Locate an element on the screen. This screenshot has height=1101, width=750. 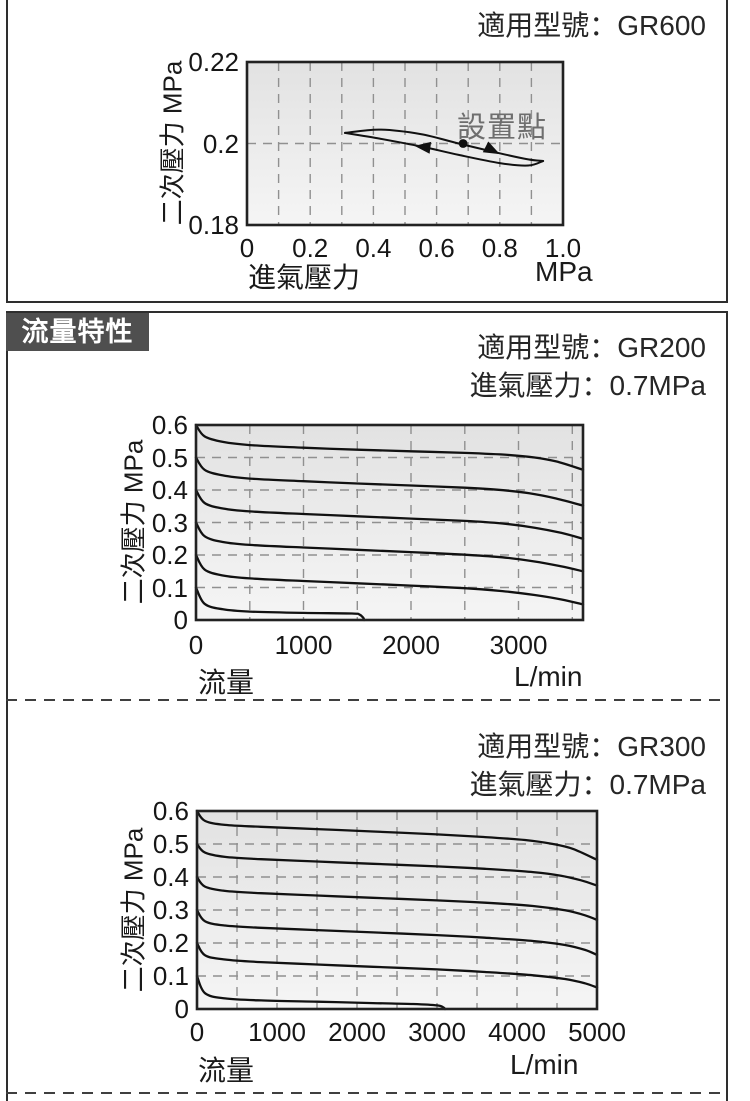
bottom-divider is located at coordinates (367, 1093).